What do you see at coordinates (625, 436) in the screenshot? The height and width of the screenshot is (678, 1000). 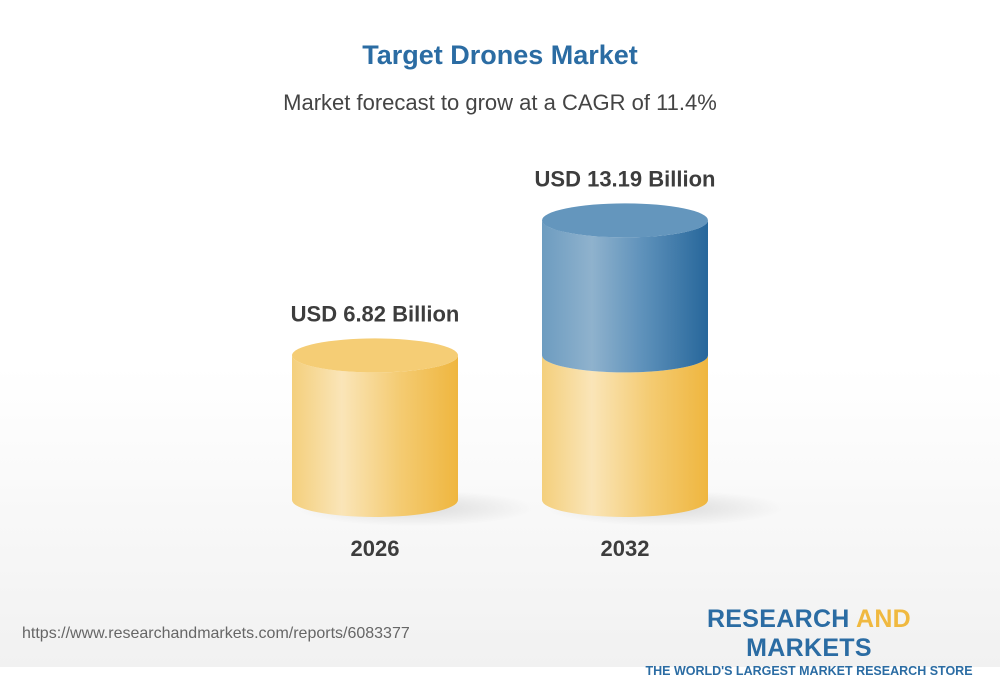 I see `bar-2032-base` at bounding box center [625, 436].